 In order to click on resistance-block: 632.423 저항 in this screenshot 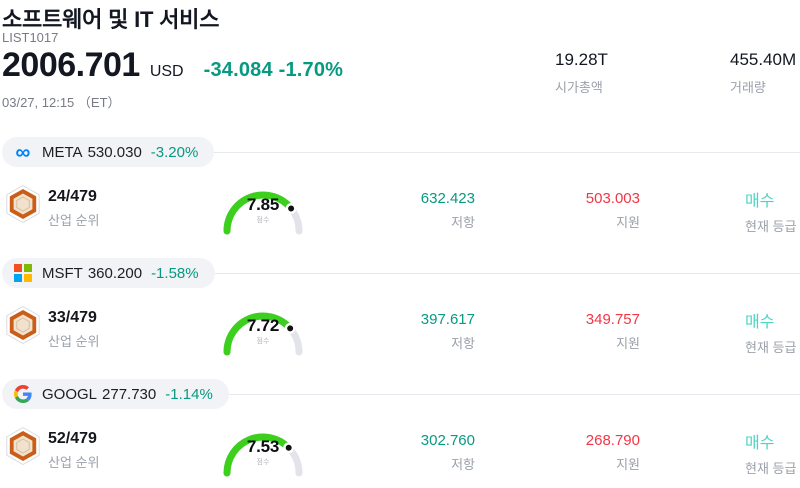, I will do `click(448, 210)`.